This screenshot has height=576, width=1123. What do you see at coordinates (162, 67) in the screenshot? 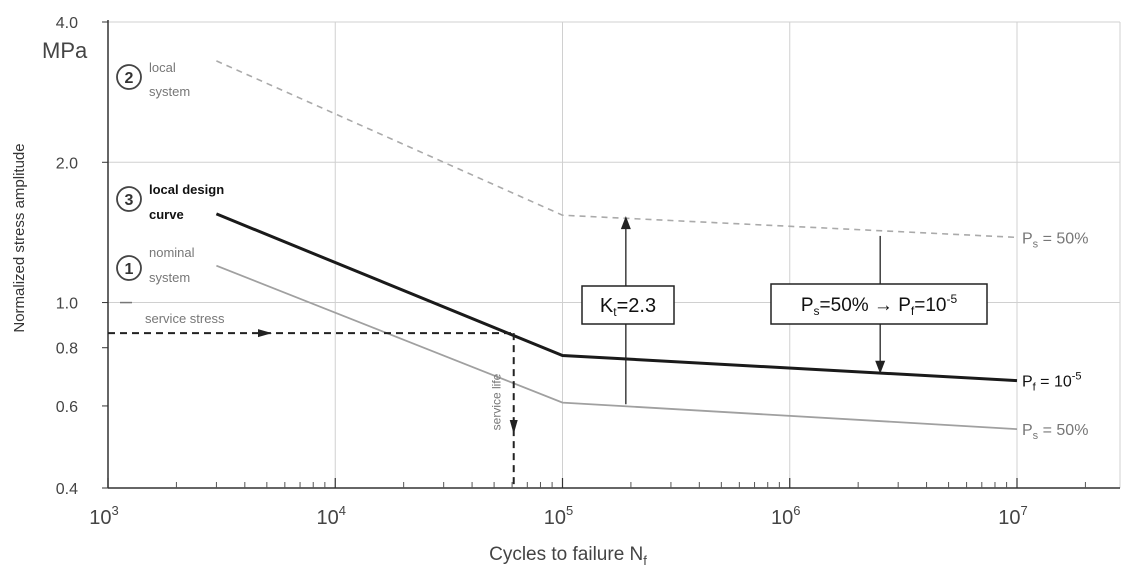
I see `series-label-line1: local` at bounding box center [162, 67].